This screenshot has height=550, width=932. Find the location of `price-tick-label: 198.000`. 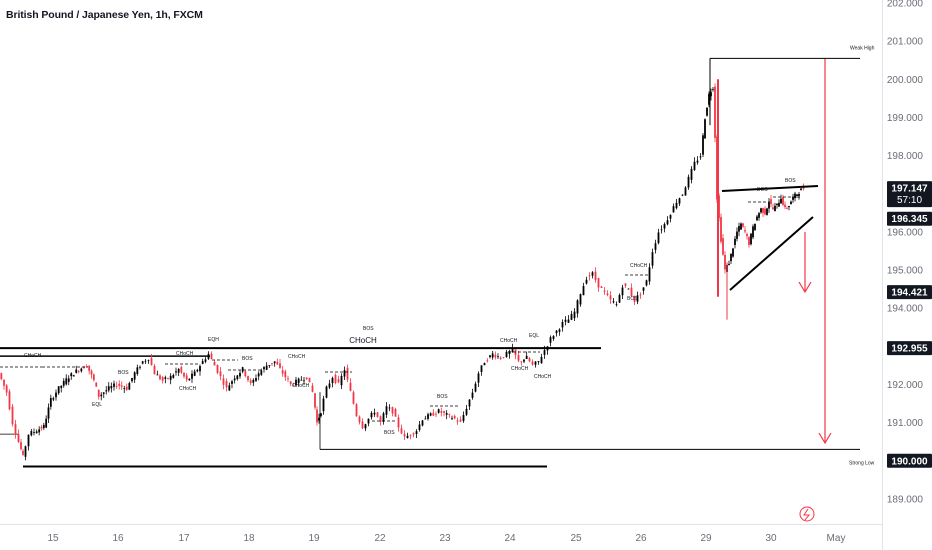

price-tick-label: 198.000 is located at coordinates (905, 156).